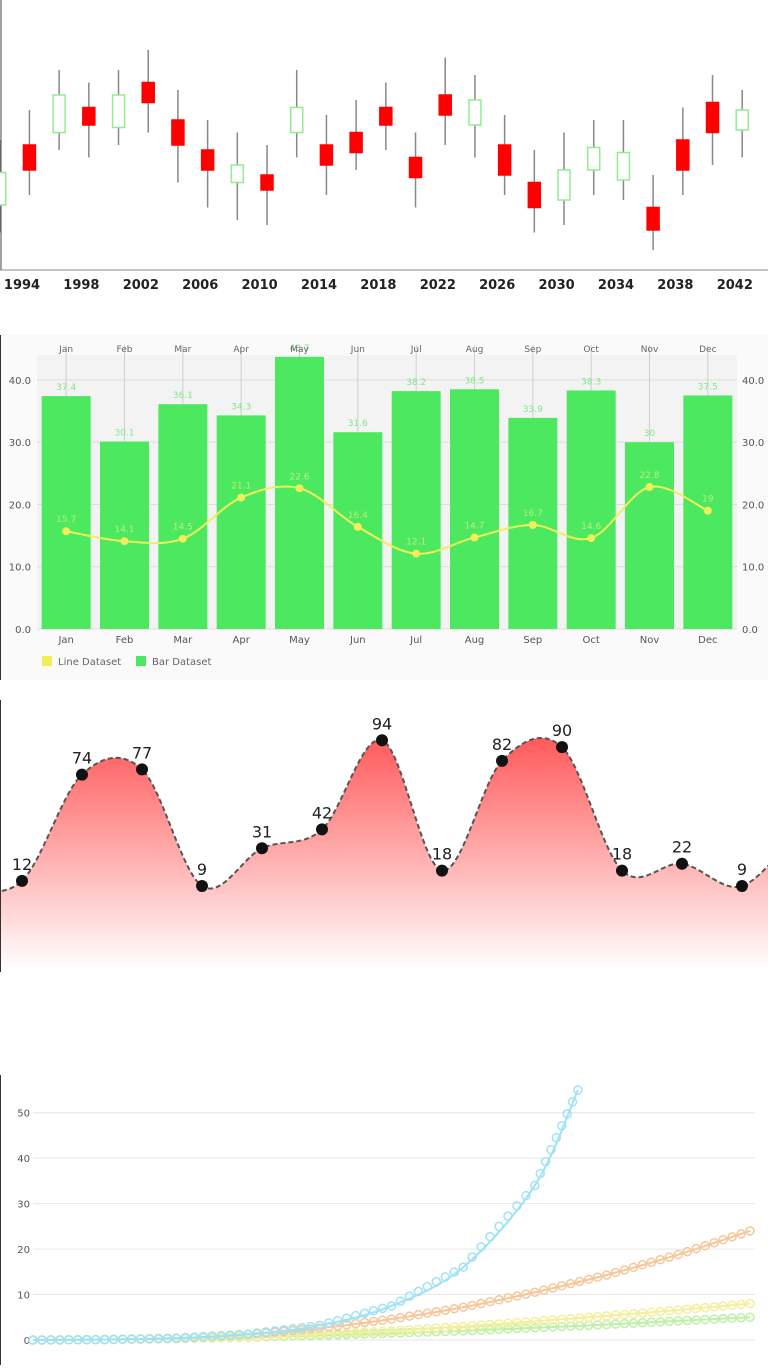 Image resolution: width=768 pixels, height=1369 pixels. What do you see at coordinates (22, 285) in the screenshot?
I see `x-tick-label: 1994` at bounding box center [22, 285].